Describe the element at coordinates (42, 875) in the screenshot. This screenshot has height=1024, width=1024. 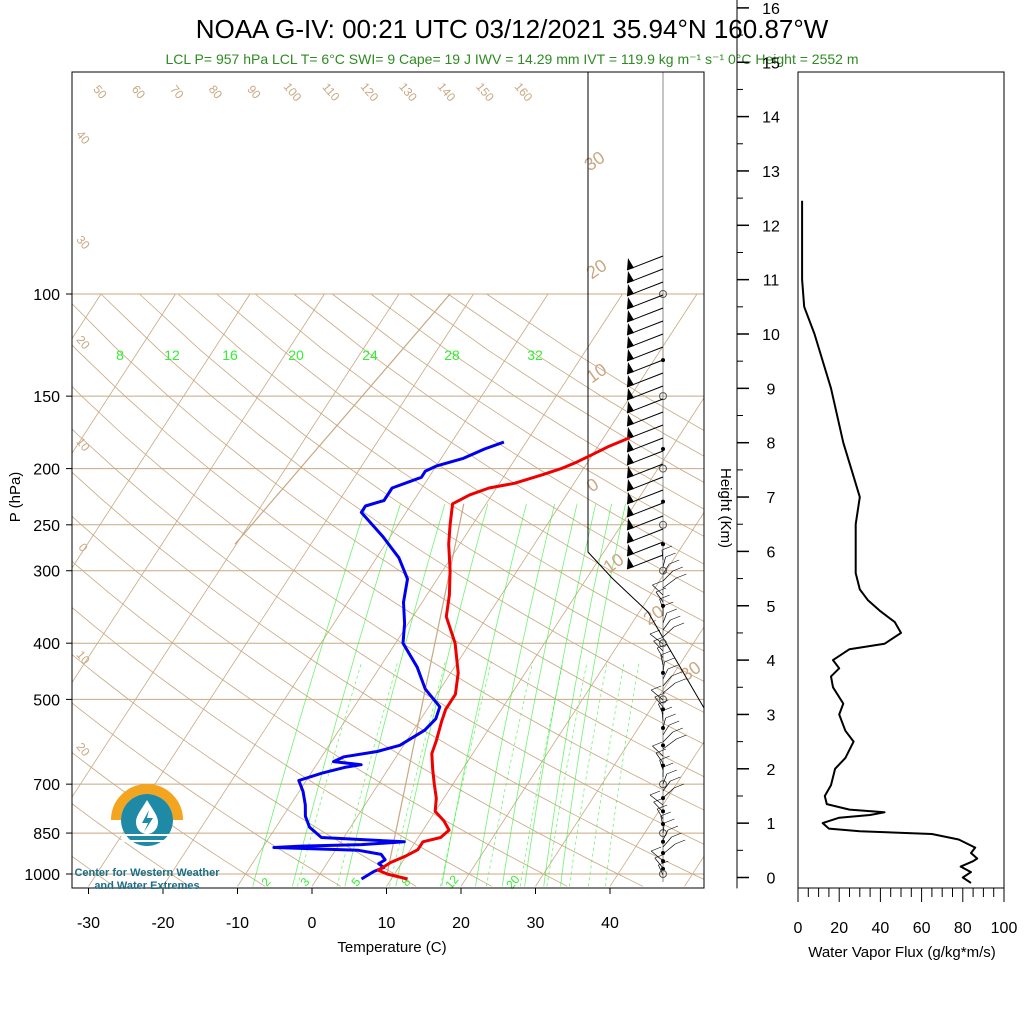
I see `y-tick-label: 1000` at that location.